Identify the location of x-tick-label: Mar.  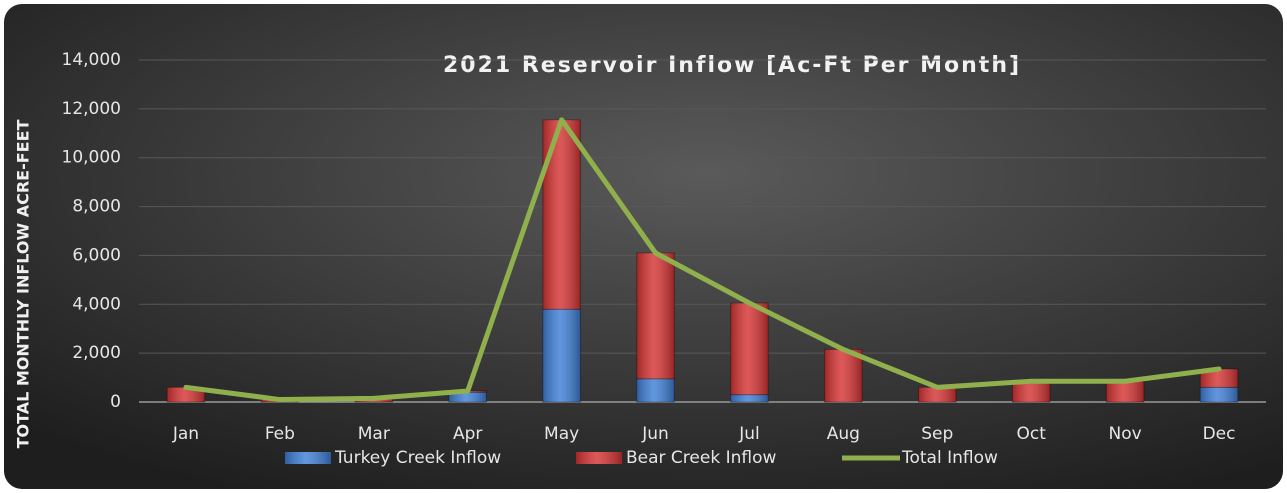
(374, 434).